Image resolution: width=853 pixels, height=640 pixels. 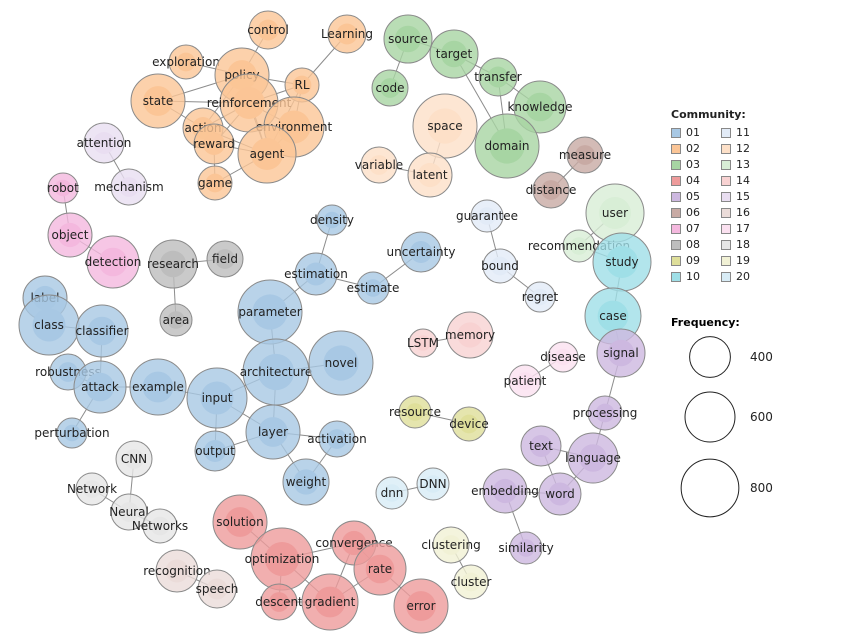 I want to click on node-label-area: area, so click(x=176, y=320).